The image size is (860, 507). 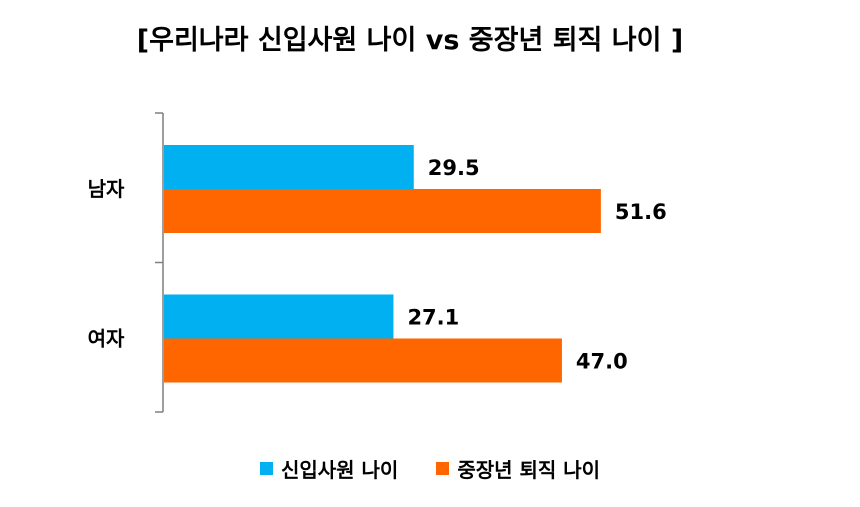 I want to click on data-label: 47.0, so click(x=602, y=362).